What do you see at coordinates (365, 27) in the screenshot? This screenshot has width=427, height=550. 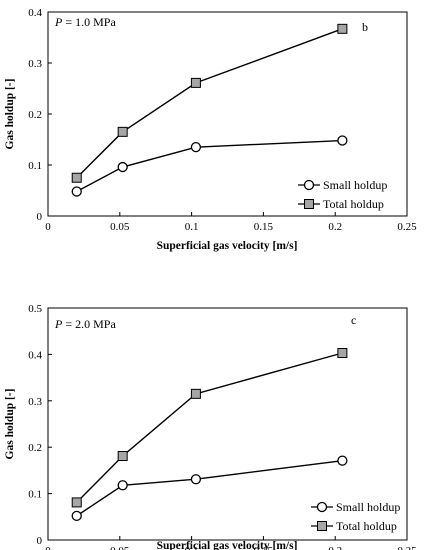 I see `panel-label: b` at bounding box center [365, 27].